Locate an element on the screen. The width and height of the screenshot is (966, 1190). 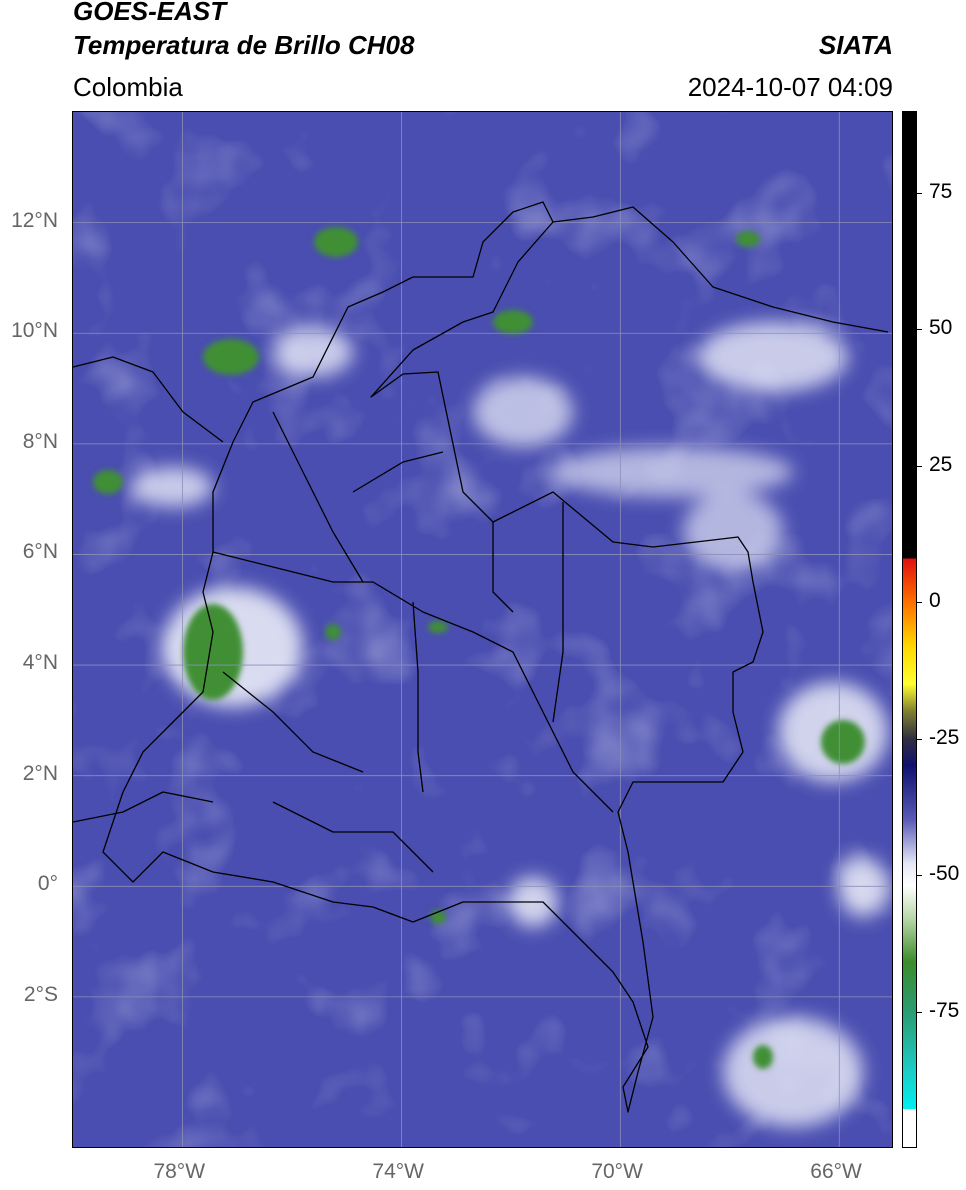
datetime-label: 2024-10-07 04:09 is located at coordinates (790, 87).